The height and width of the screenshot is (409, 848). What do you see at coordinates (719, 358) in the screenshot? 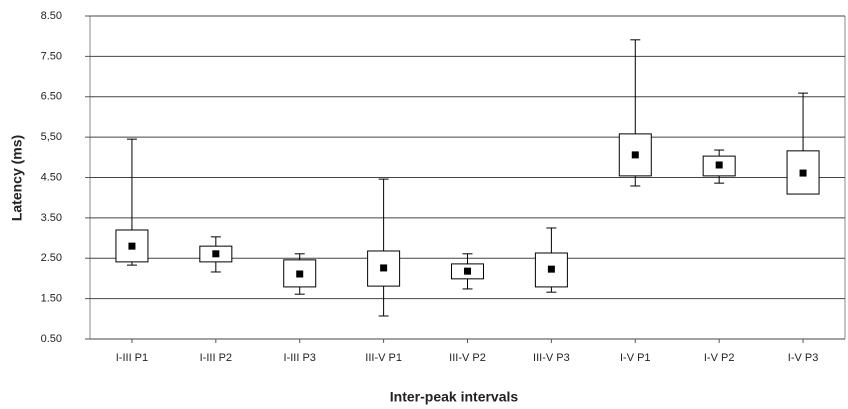
I see `x-tick-label: I-V P2` at bounding box center [719, 358].